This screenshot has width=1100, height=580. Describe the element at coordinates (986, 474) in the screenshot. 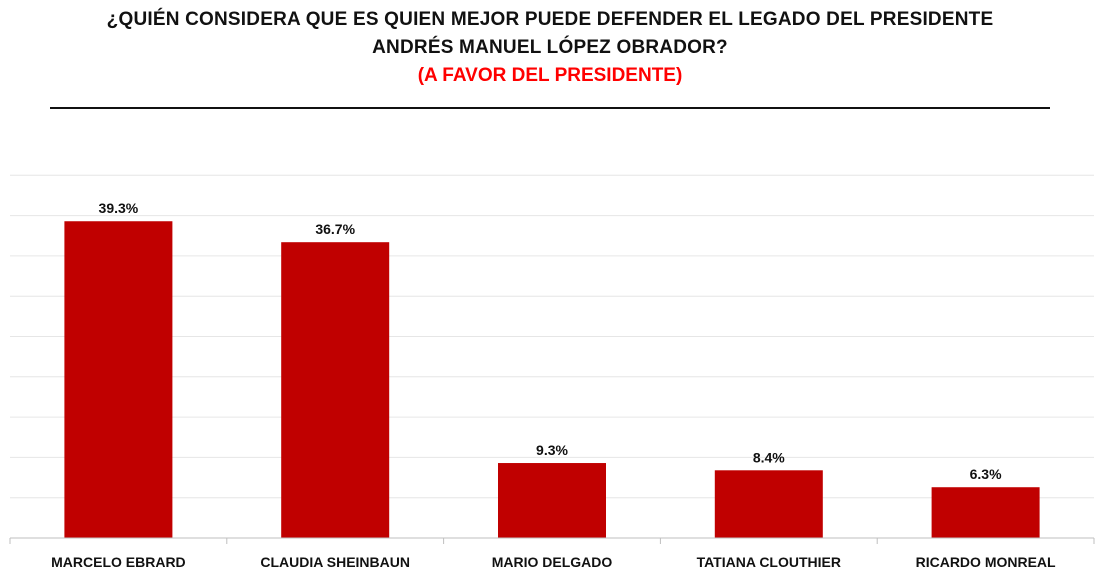

I see `data-label: 6.3%` at that location.